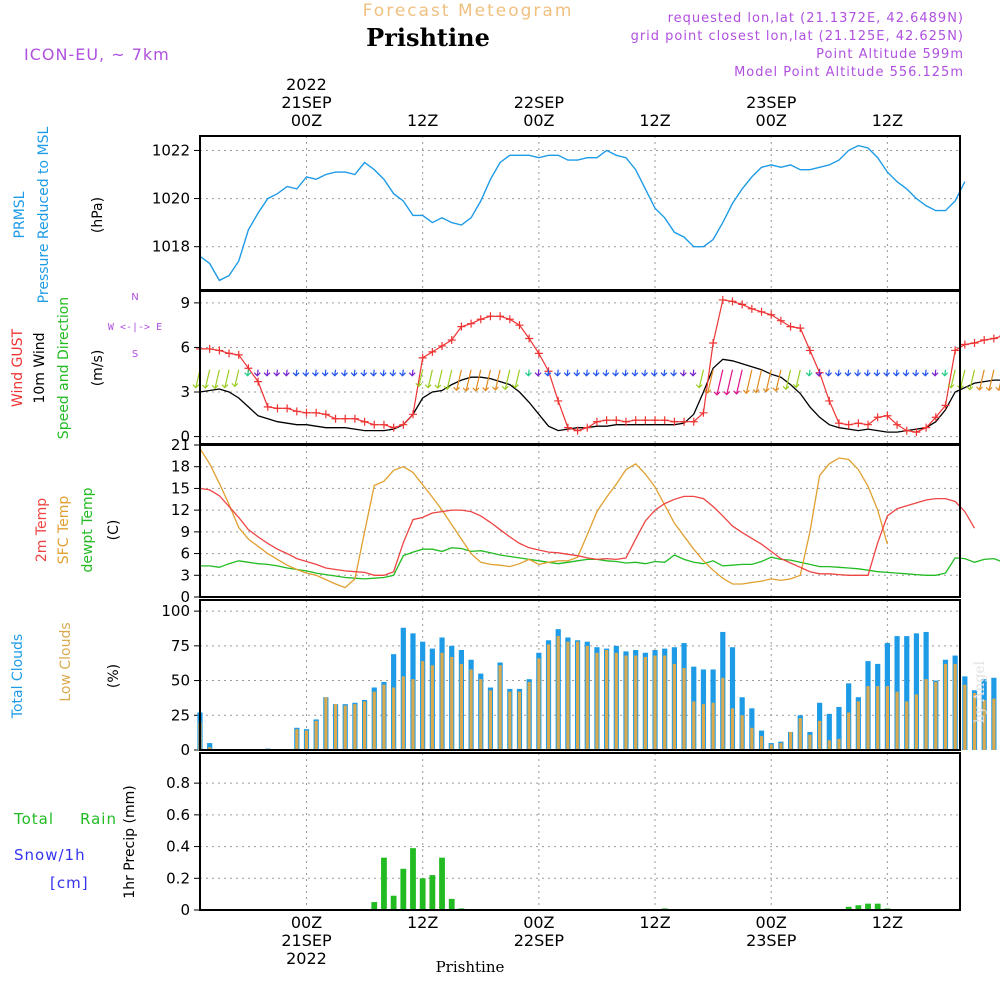 The width and height of the screenshot is (1000, 1000). I want to click on bottom-time-label: 00Z, so click(771, 922).